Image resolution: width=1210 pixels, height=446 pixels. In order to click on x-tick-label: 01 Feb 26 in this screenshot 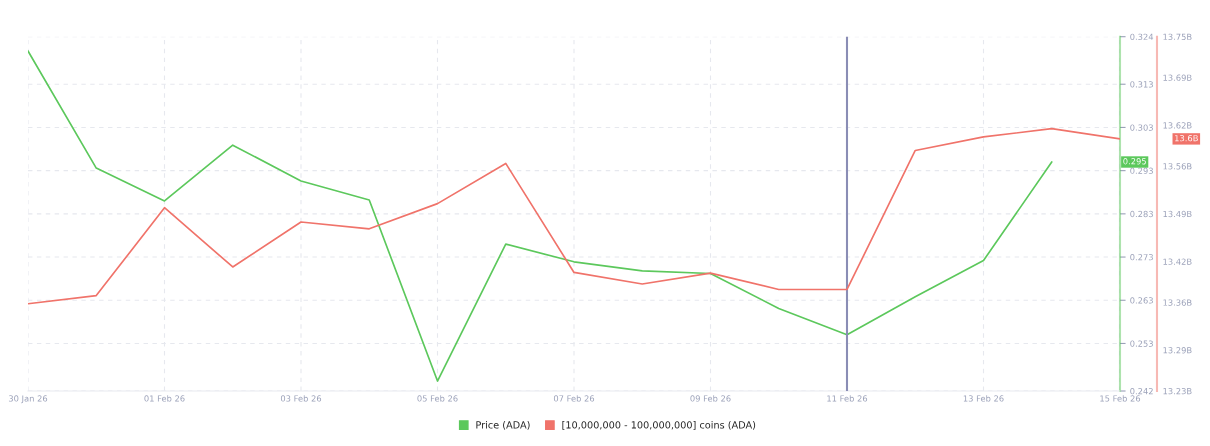, I will do `click(164, 398)`.